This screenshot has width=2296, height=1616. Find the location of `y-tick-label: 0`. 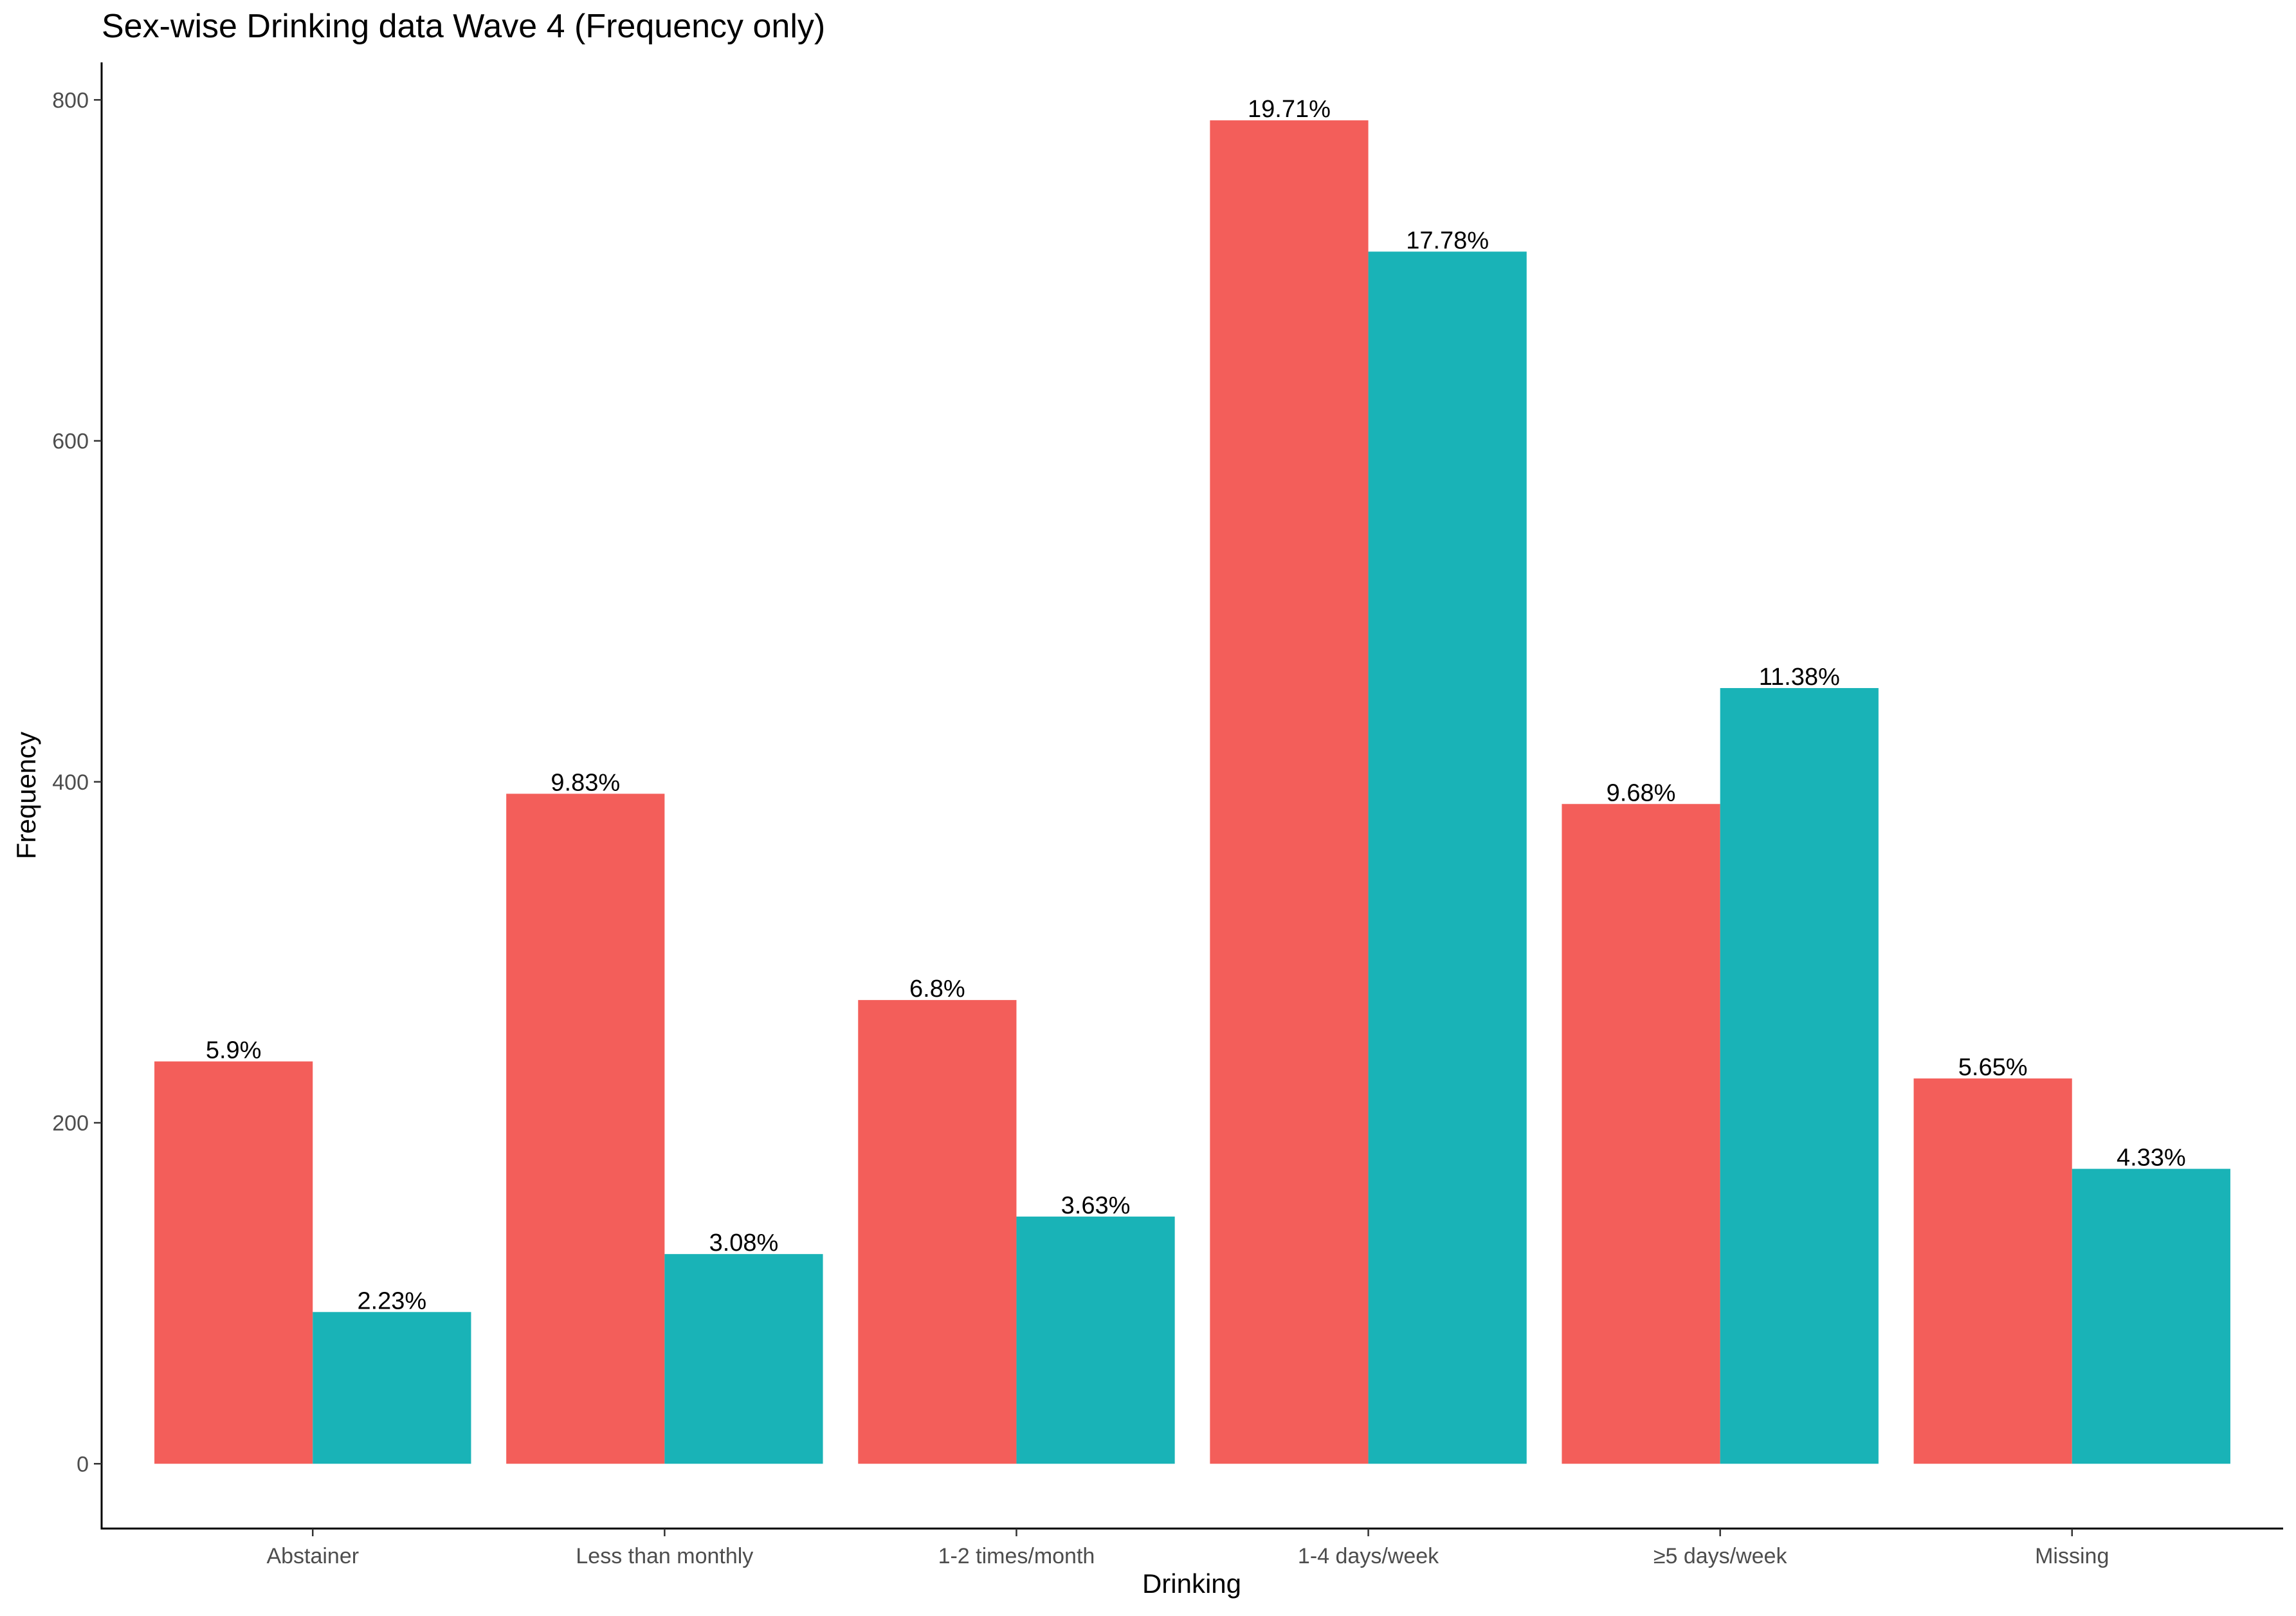

y-tick-label: 0 is located at coordinates (83, 1464).